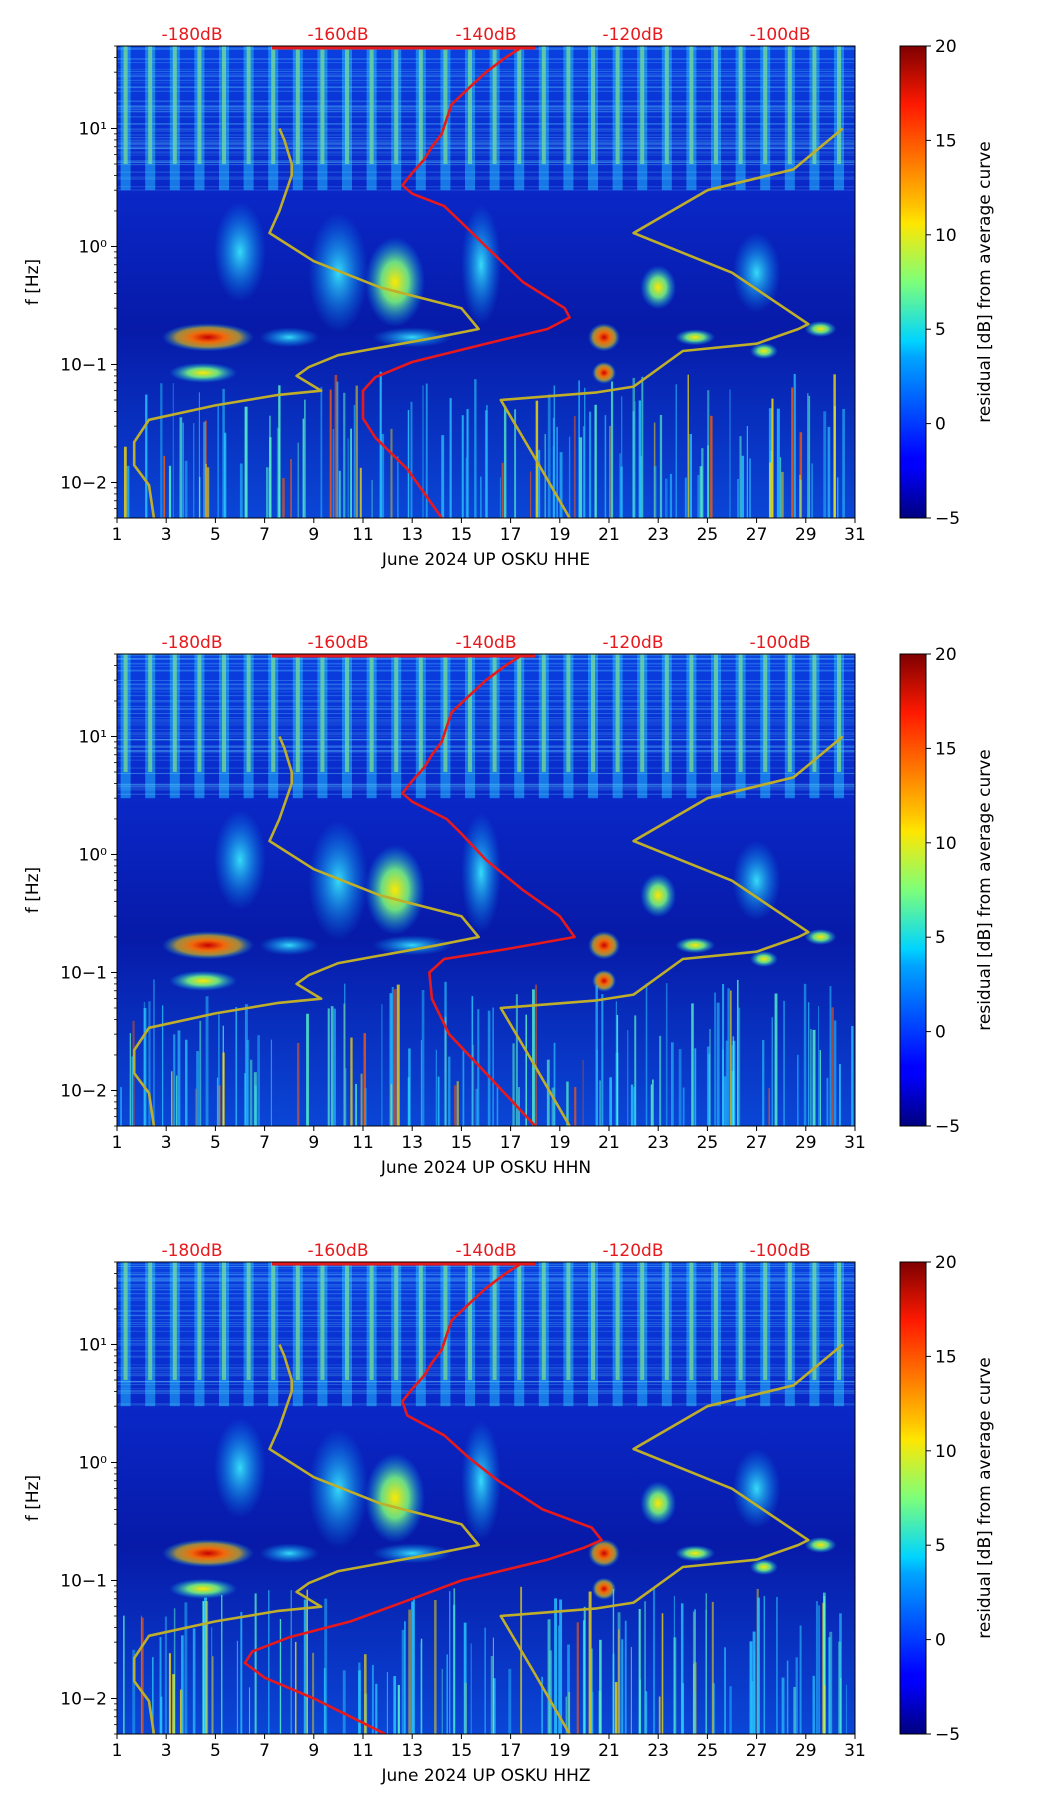 This screenshot has height=1806, width=1052. What do you see at coordinates (485, 1776) in the screenshot?
I see `x-axis-label: June 2024 UP OSKU HHZ` at bounding box center [485, 1776].